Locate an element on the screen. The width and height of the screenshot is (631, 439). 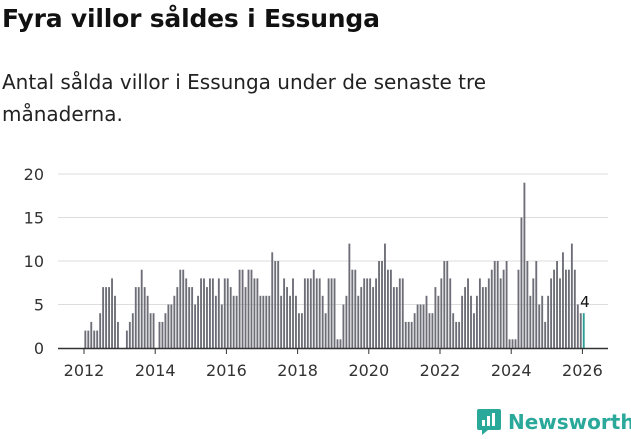
x-tick-label: 2018 is located at coordinates (297, 370).